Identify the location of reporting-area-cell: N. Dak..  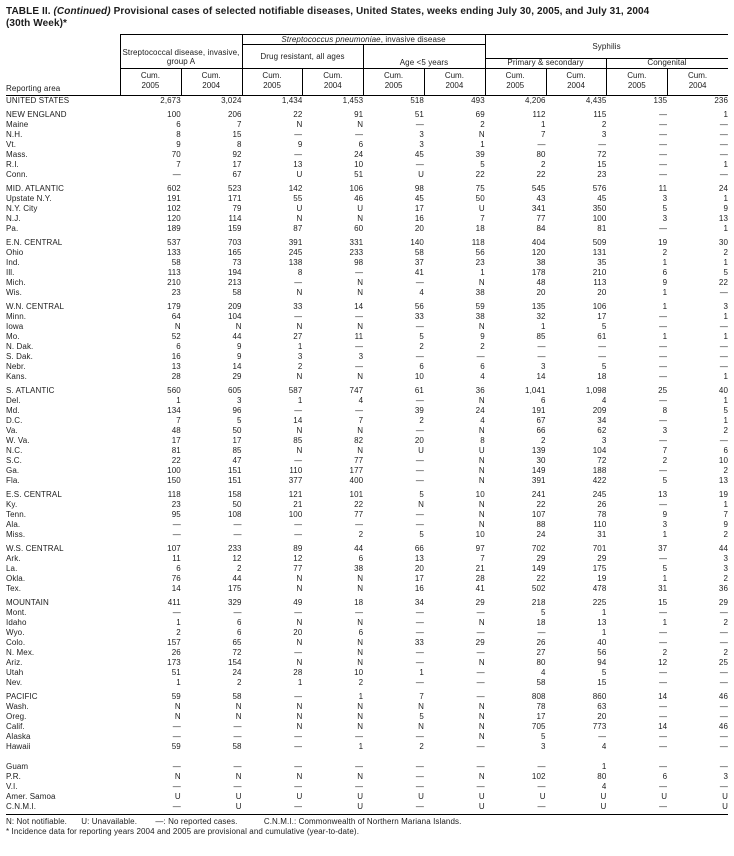
(20, 346).